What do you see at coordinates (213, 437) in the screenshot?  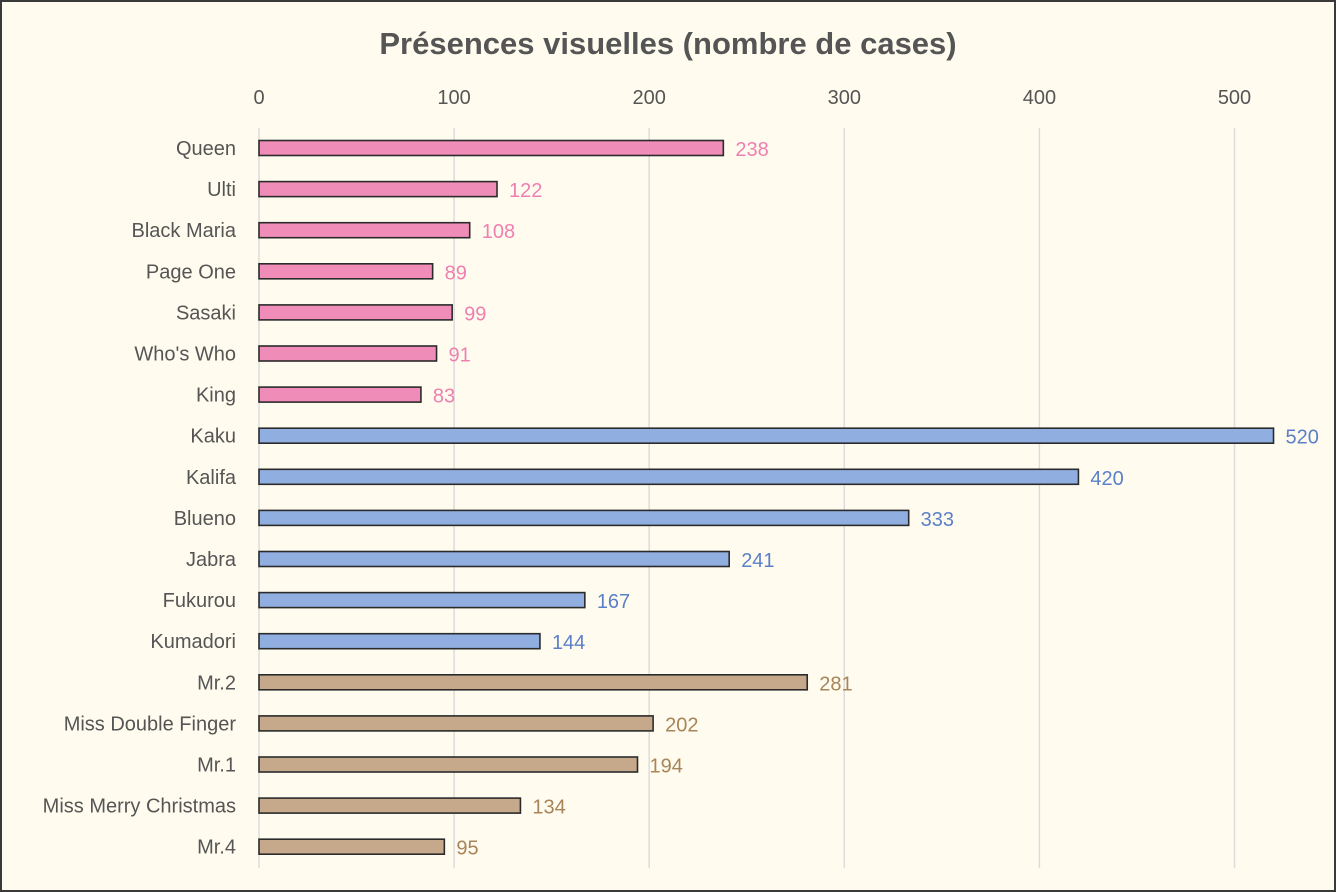 I see `category-label: Kaku` at bounding box center [213, 437].